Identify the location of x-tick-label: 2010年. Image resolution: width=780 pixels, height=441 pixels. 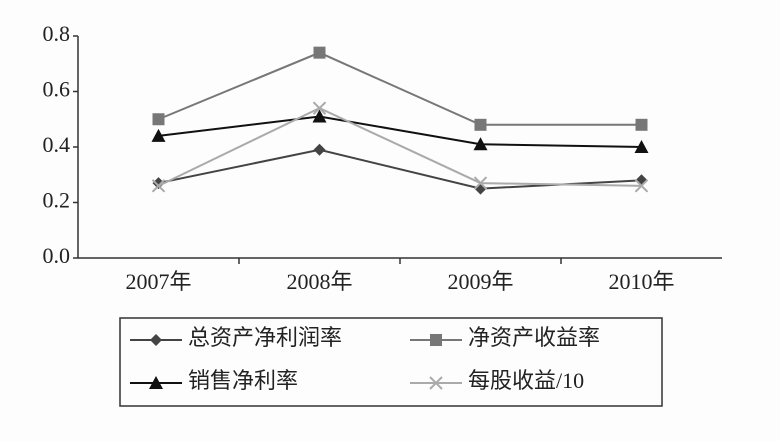
(641, 281).